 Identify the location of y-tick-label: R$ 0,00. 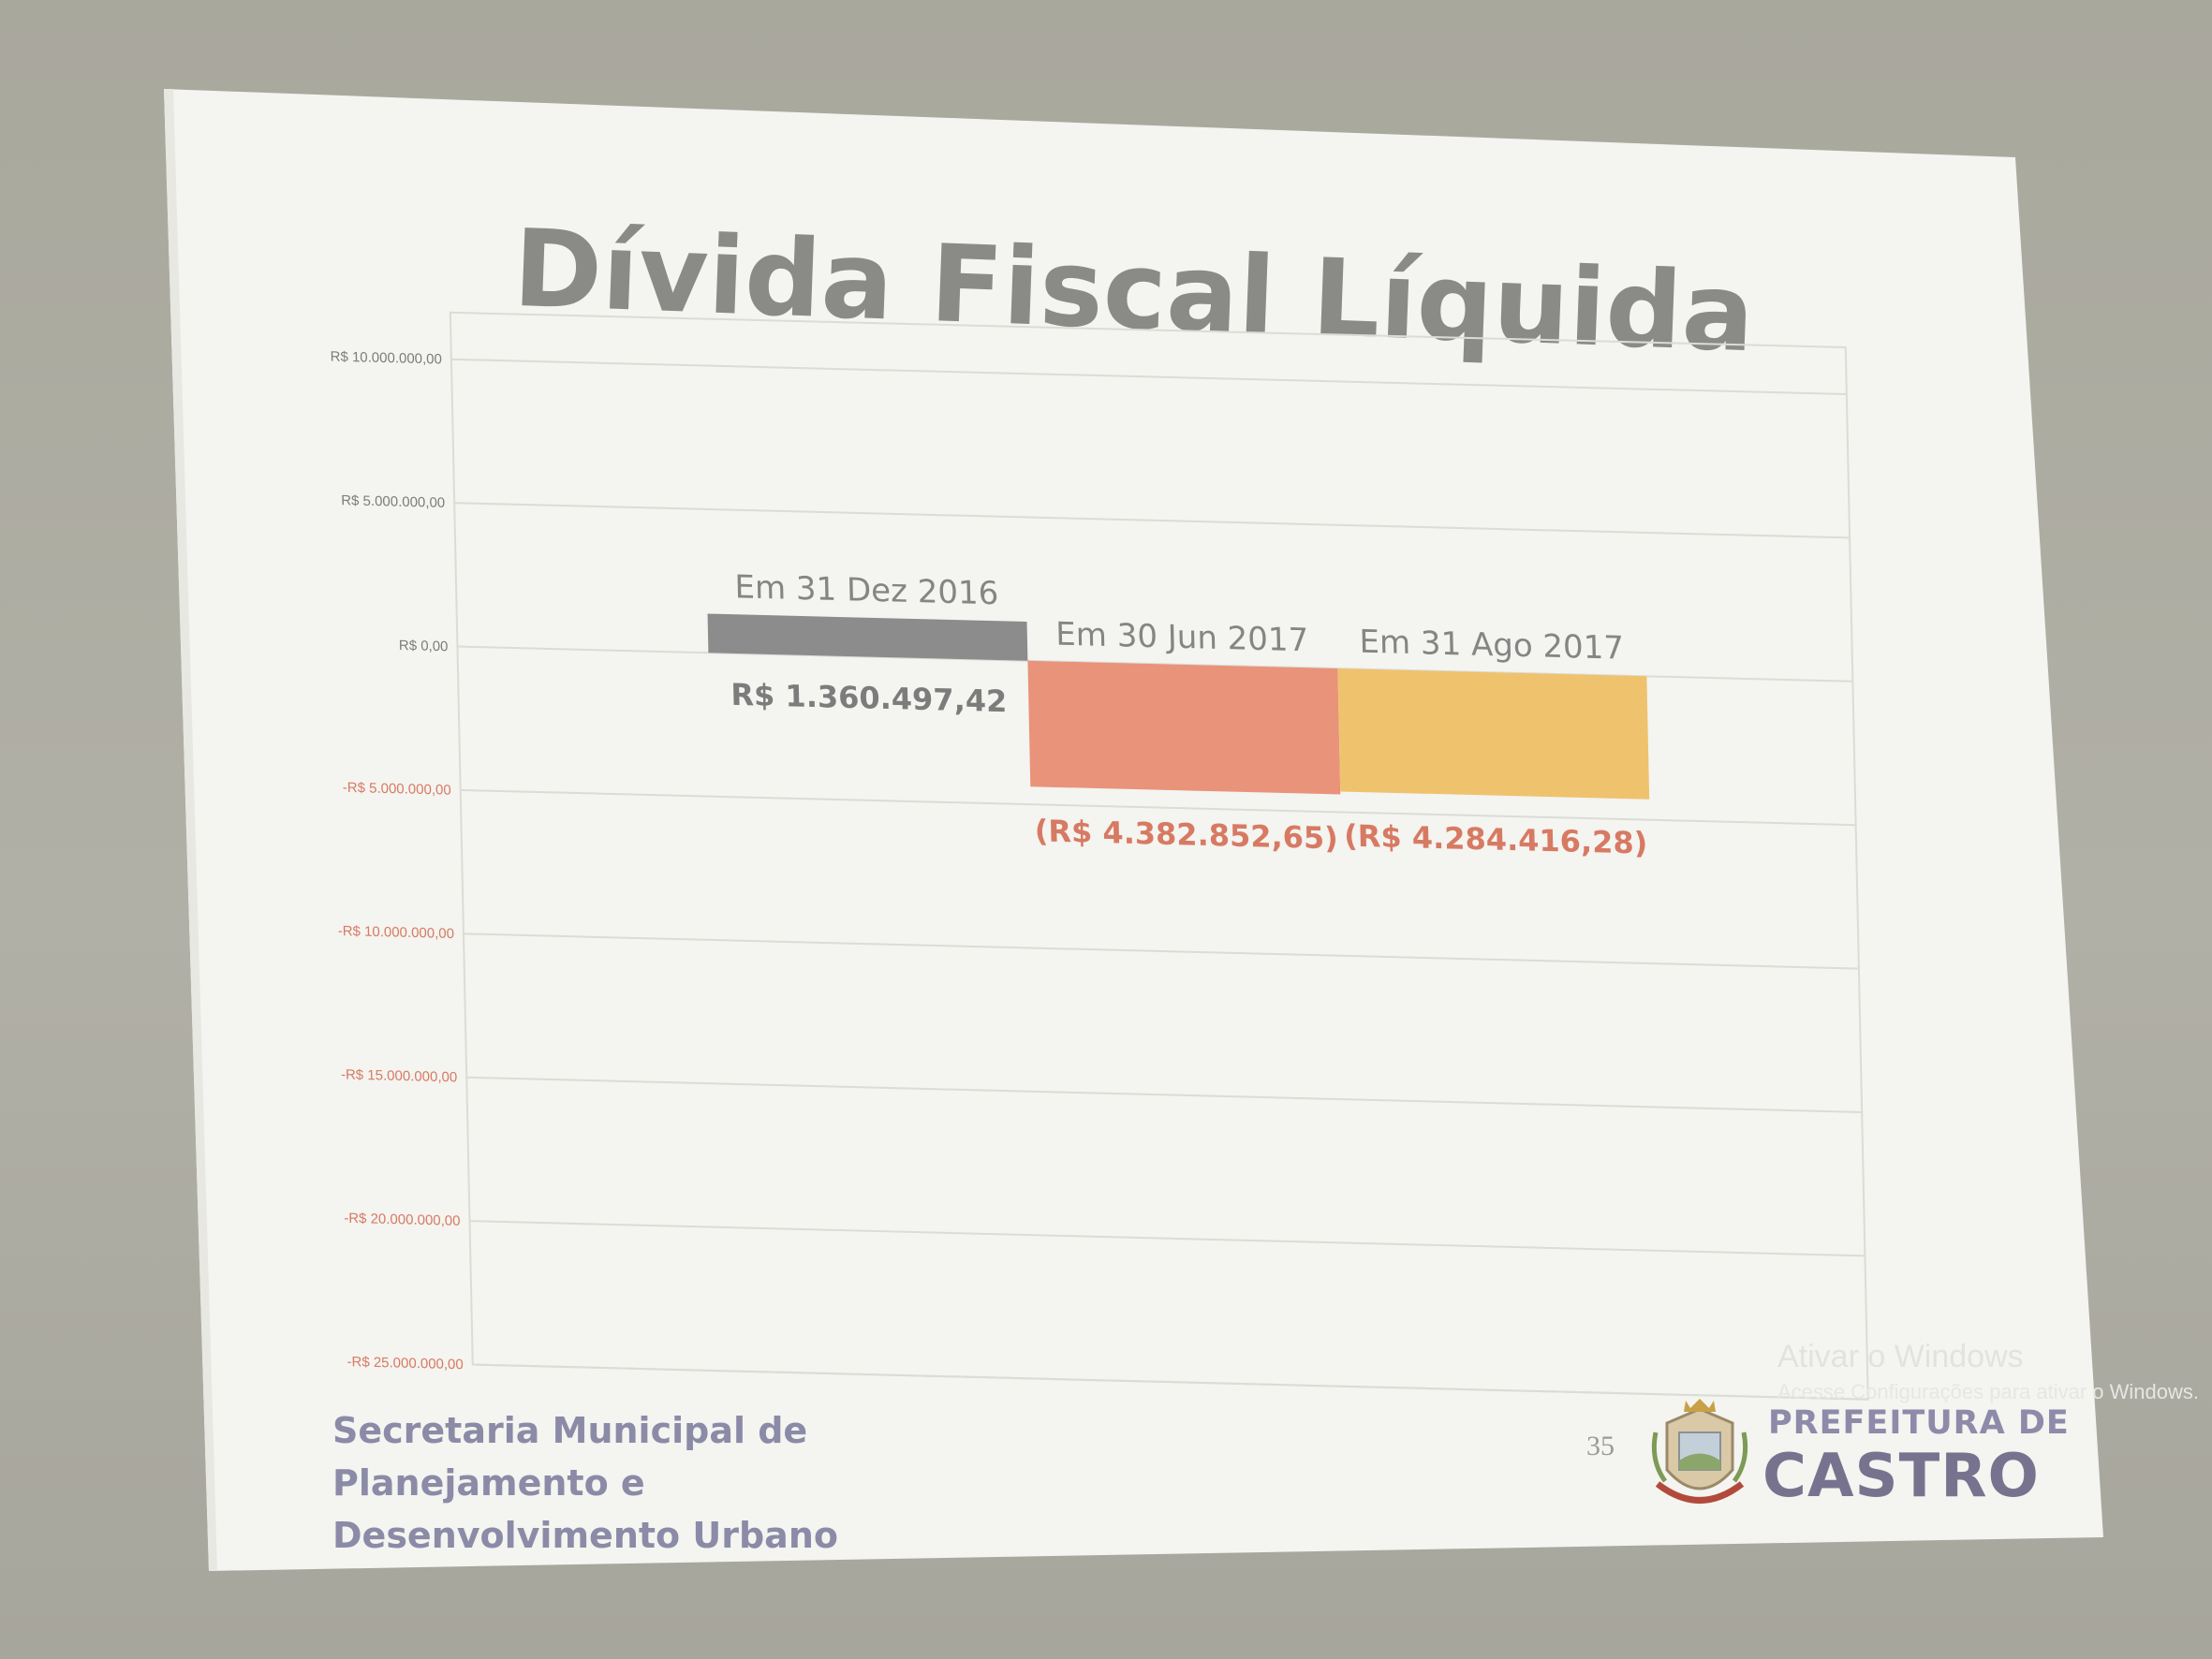
(424, 646).